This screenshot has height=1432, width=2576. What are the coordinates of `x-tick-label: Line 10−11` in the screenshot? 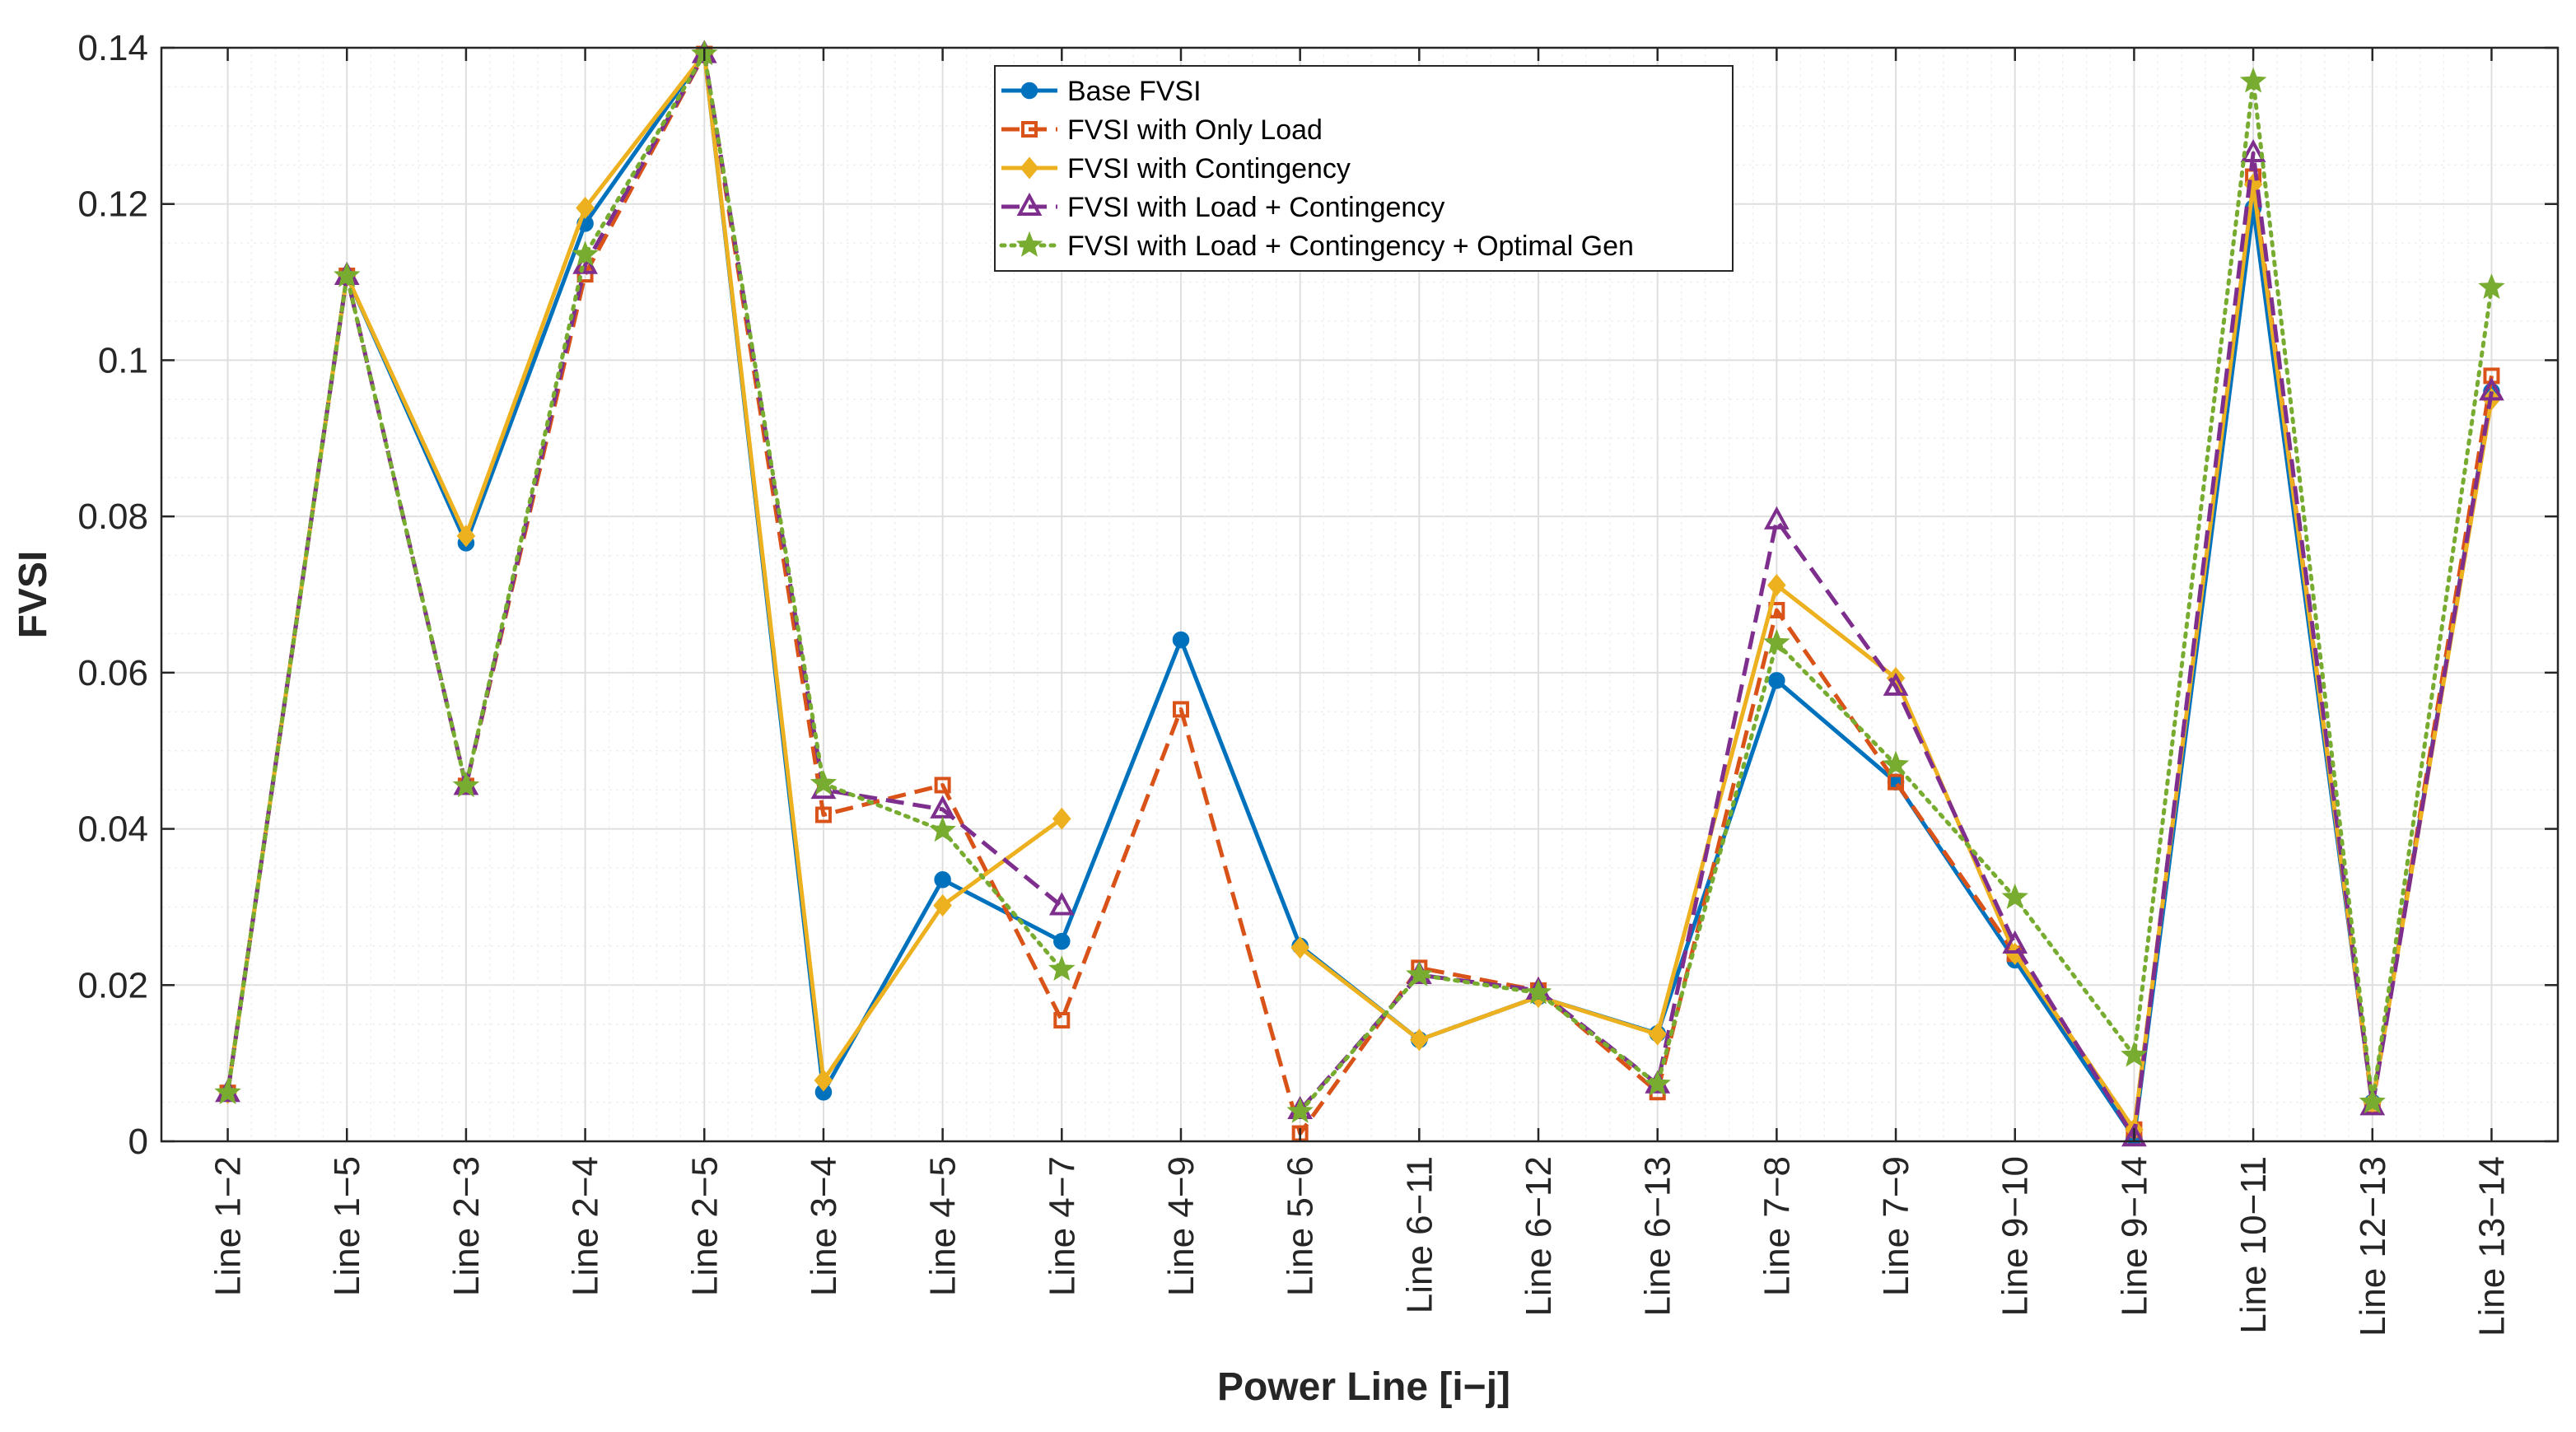 It's located at (2253, 1245).